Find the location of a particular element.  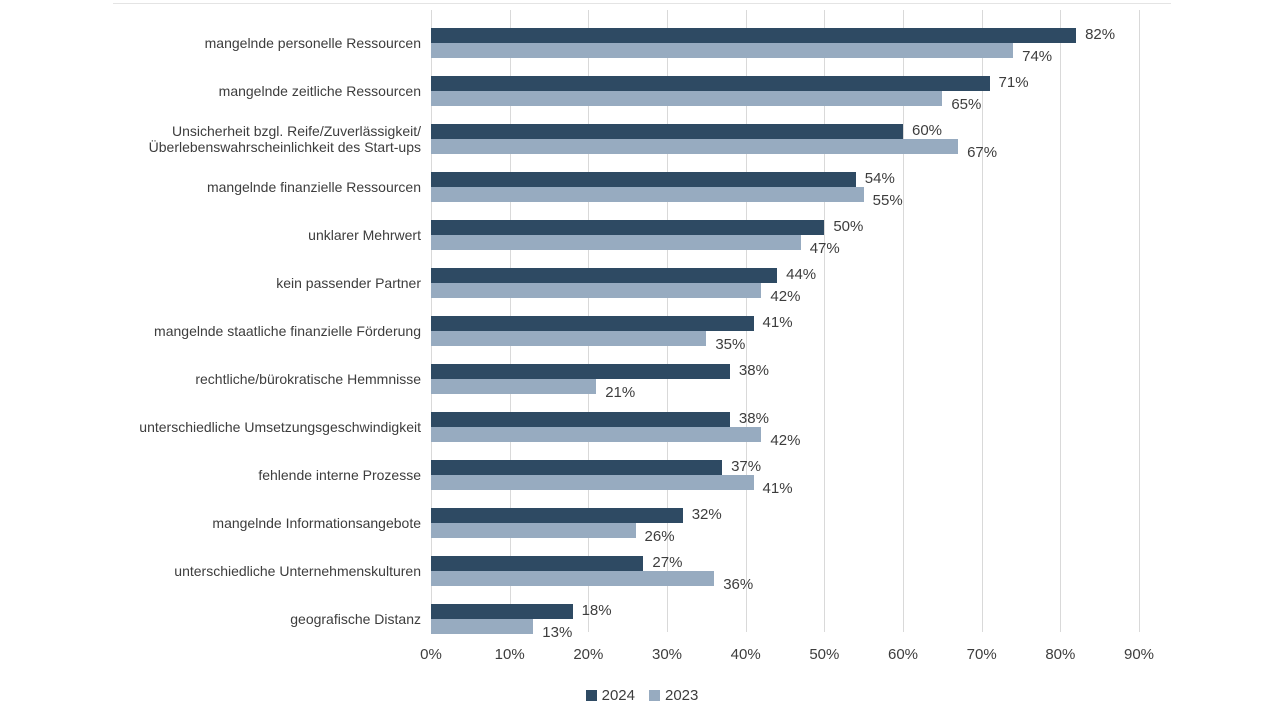

value-label-2023: 35% is located at coordinates (730, 344).